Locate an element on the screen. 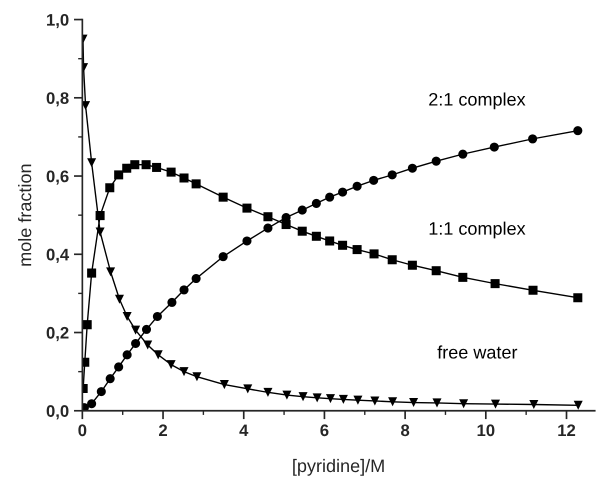  text: free water is located at coordinates (477, 352).